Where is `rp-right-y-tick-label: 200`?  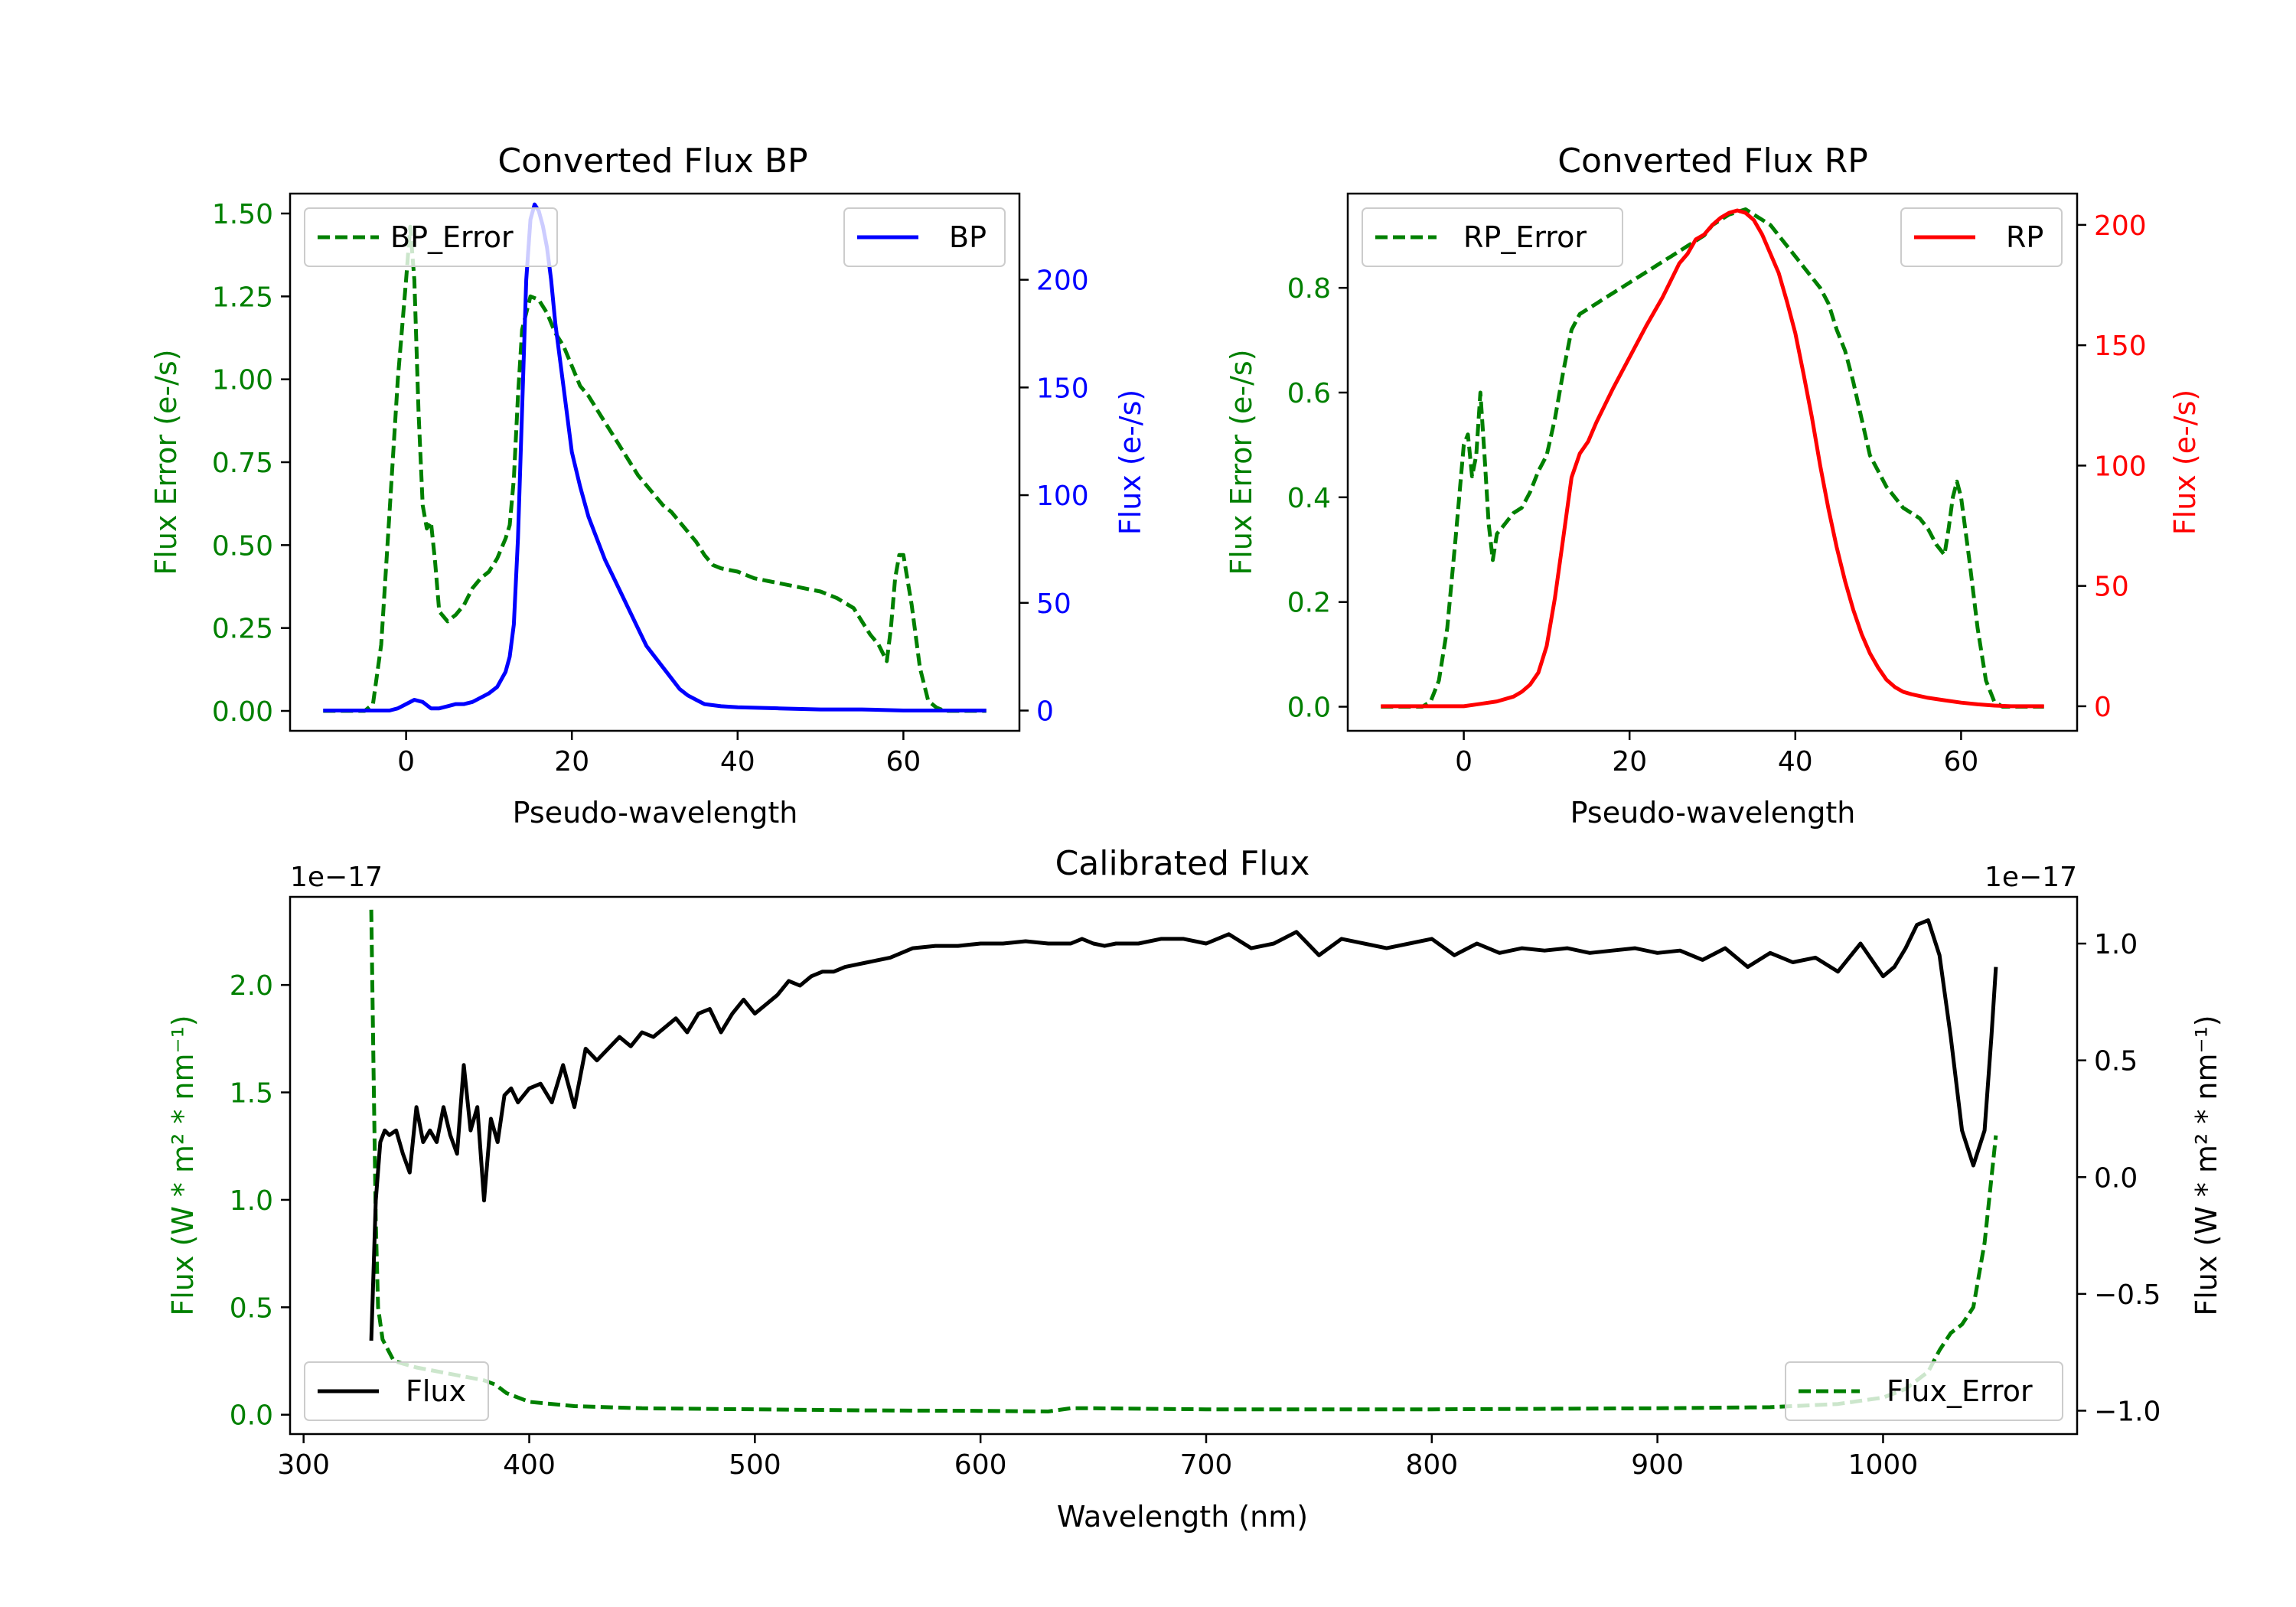 rp-right-y-tick-label: 200 is located at coordinates (2120, 226).